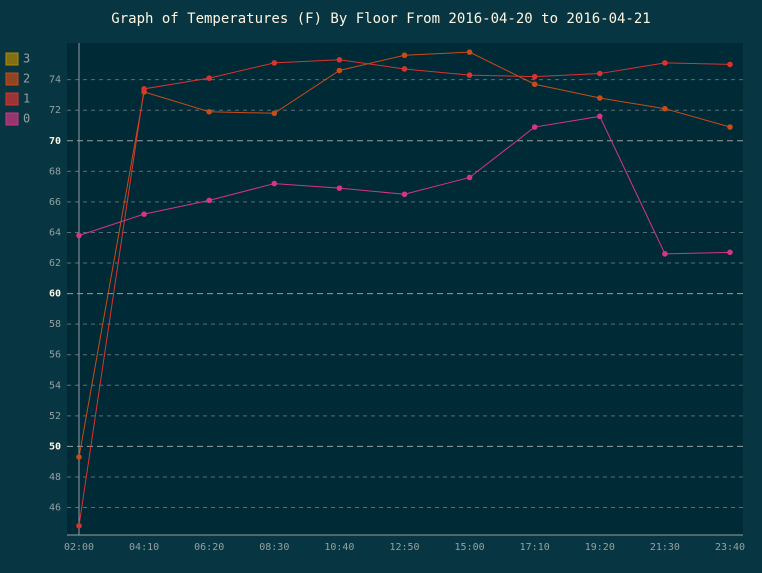  What do you see at coordinates (26, 119) in the screenshot?
I see `legend-label: 0` at bounding box center [26, 119].